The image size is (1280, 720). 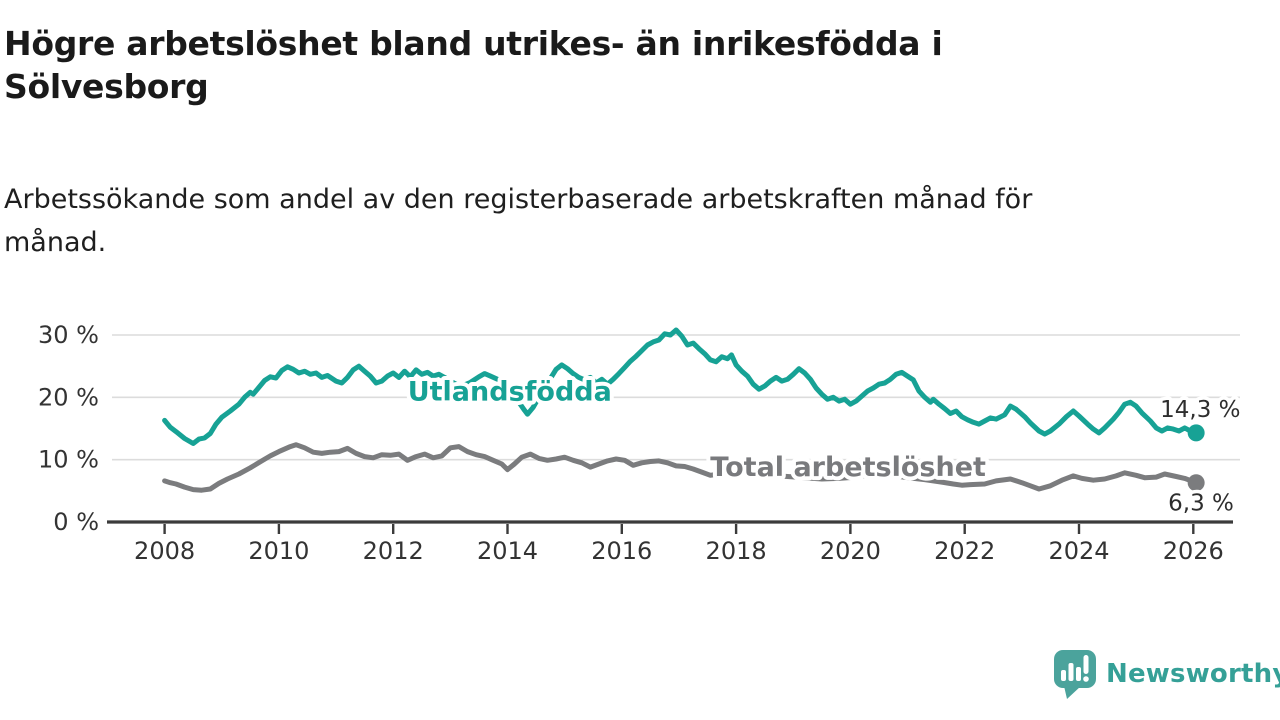 What do you see at coordinates (1200, 410) in the screenshot?
I see `end-value-label-utlandsfodda: 14,3 %` at bounding box center [1200, 410].